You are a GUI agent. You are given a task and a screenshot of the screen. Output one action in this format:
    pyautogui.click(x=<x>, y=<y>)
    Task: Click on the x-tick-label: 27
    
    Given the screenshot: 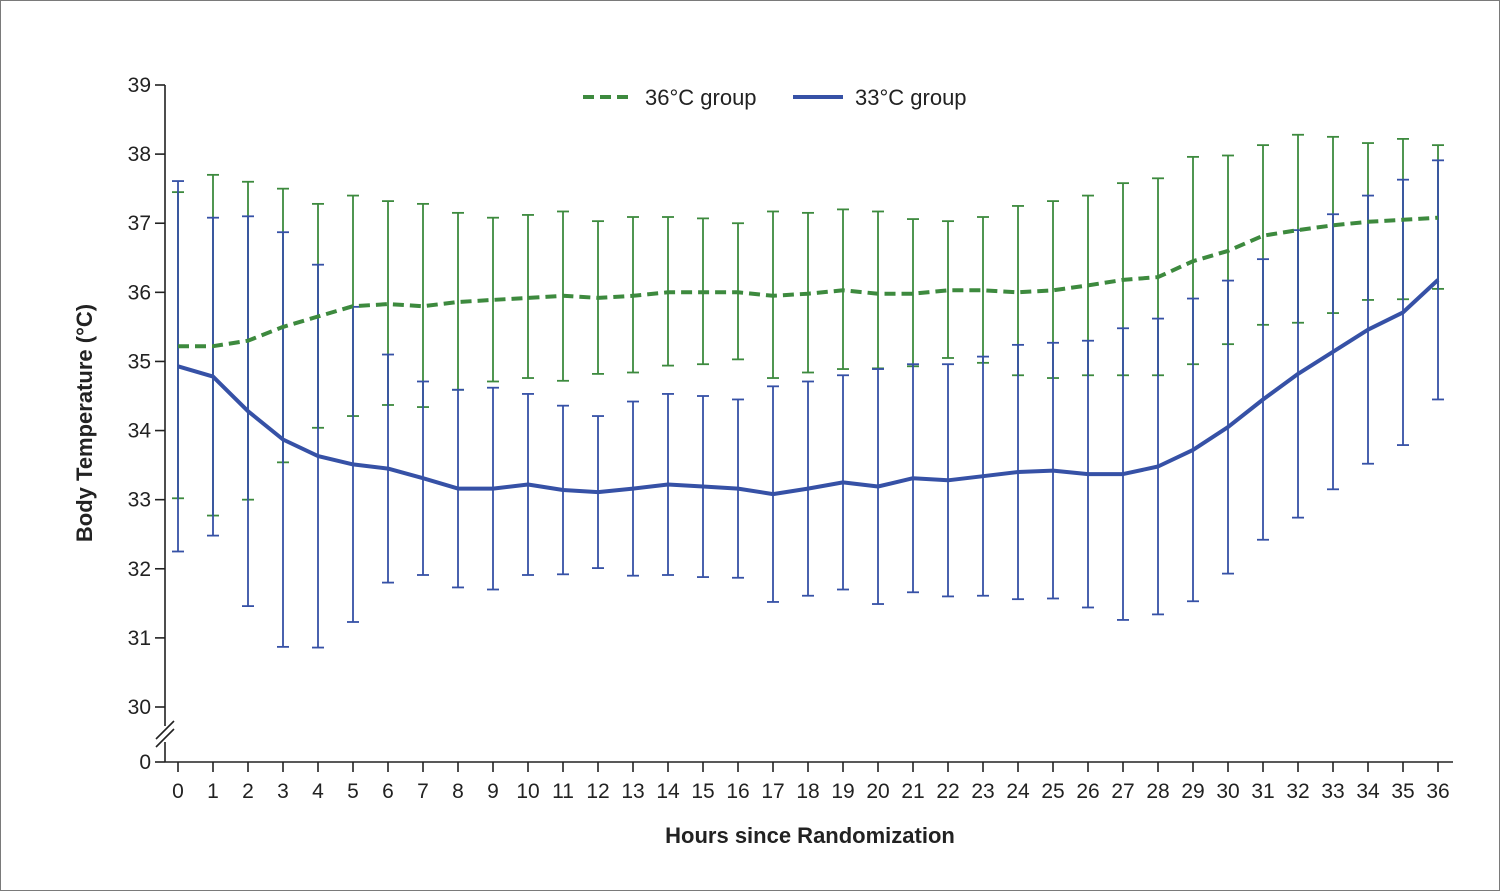 What is the action you would take?
    pyautogui.click(x=1122, y=791)
    